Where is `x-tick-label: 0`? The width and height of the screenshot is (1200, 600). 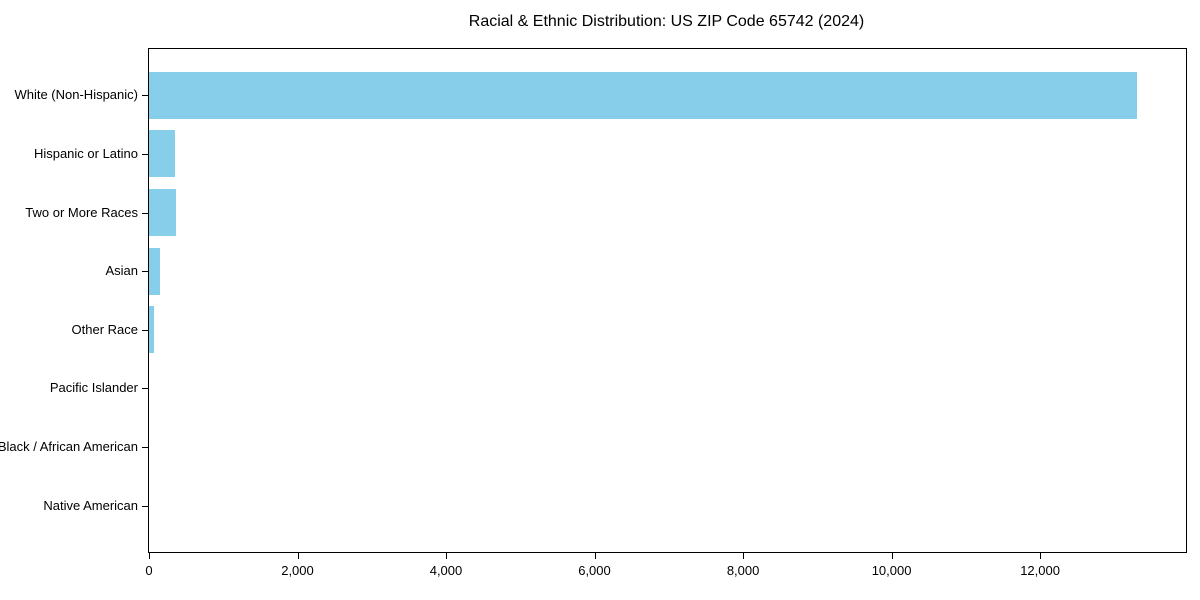
x-tick-label: 0 is located at coordinates (149, 570).